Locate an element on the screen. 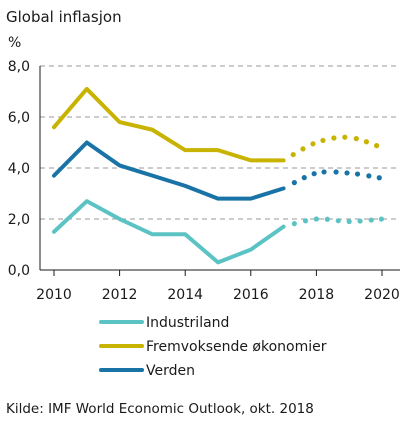  x-tick-label: 2018 is located at coordinates (317, 295).